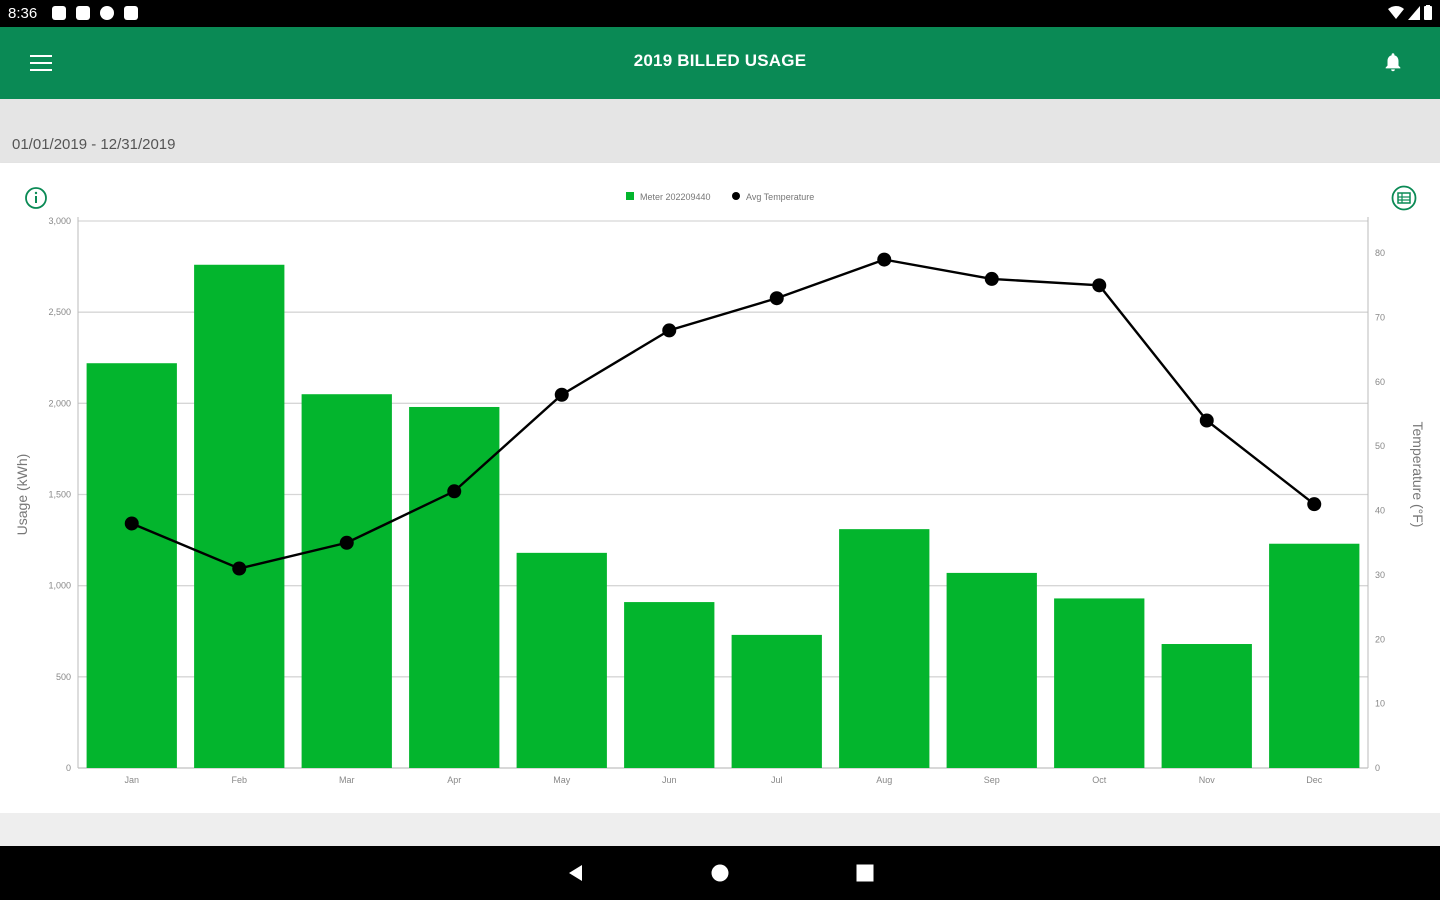  Describe the element at coordinates (131, 13) in the screenshot. I see `sd-card-icon` at that location.